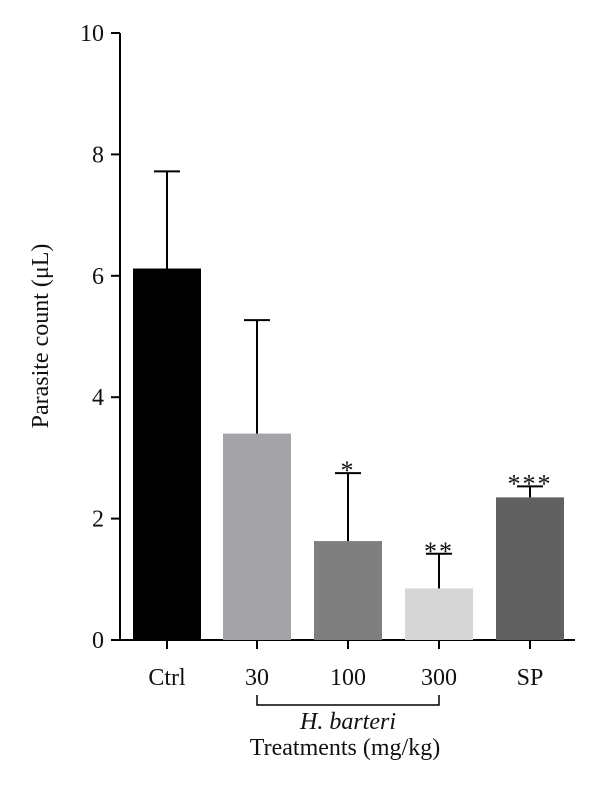  Describe the element at coordinates (167, 678) in the screenshot. I see `x-tick-label: Ctrl` at that location.